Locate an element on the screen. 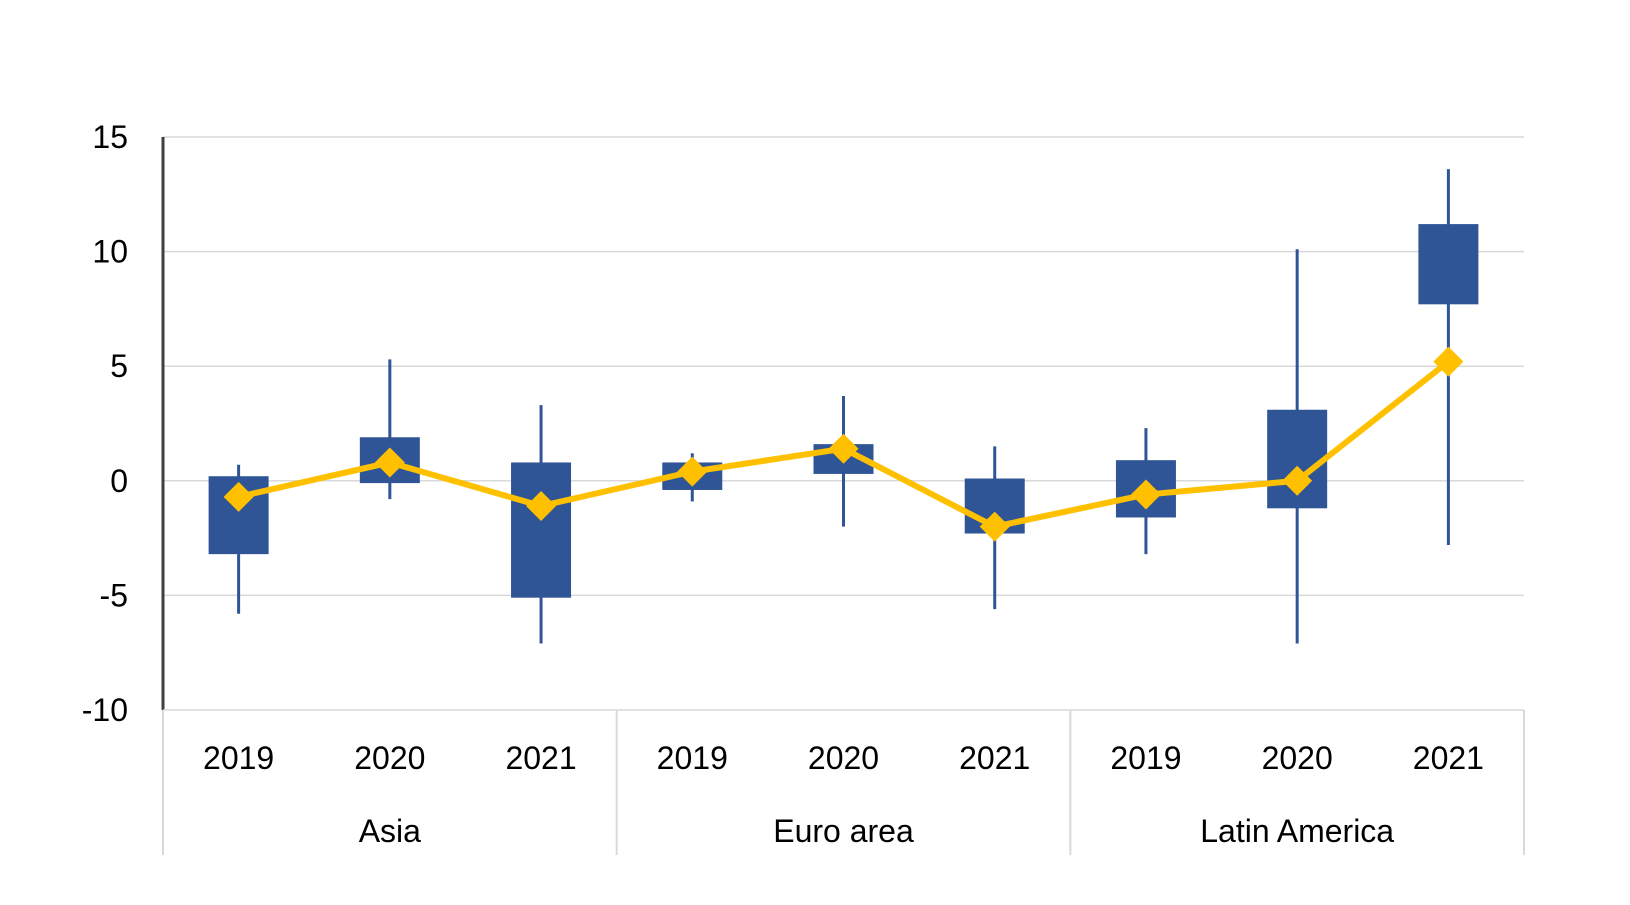 This screenshot has height=905, width=1630. y-tick-label: -5 is located at coordinates (114, 595).